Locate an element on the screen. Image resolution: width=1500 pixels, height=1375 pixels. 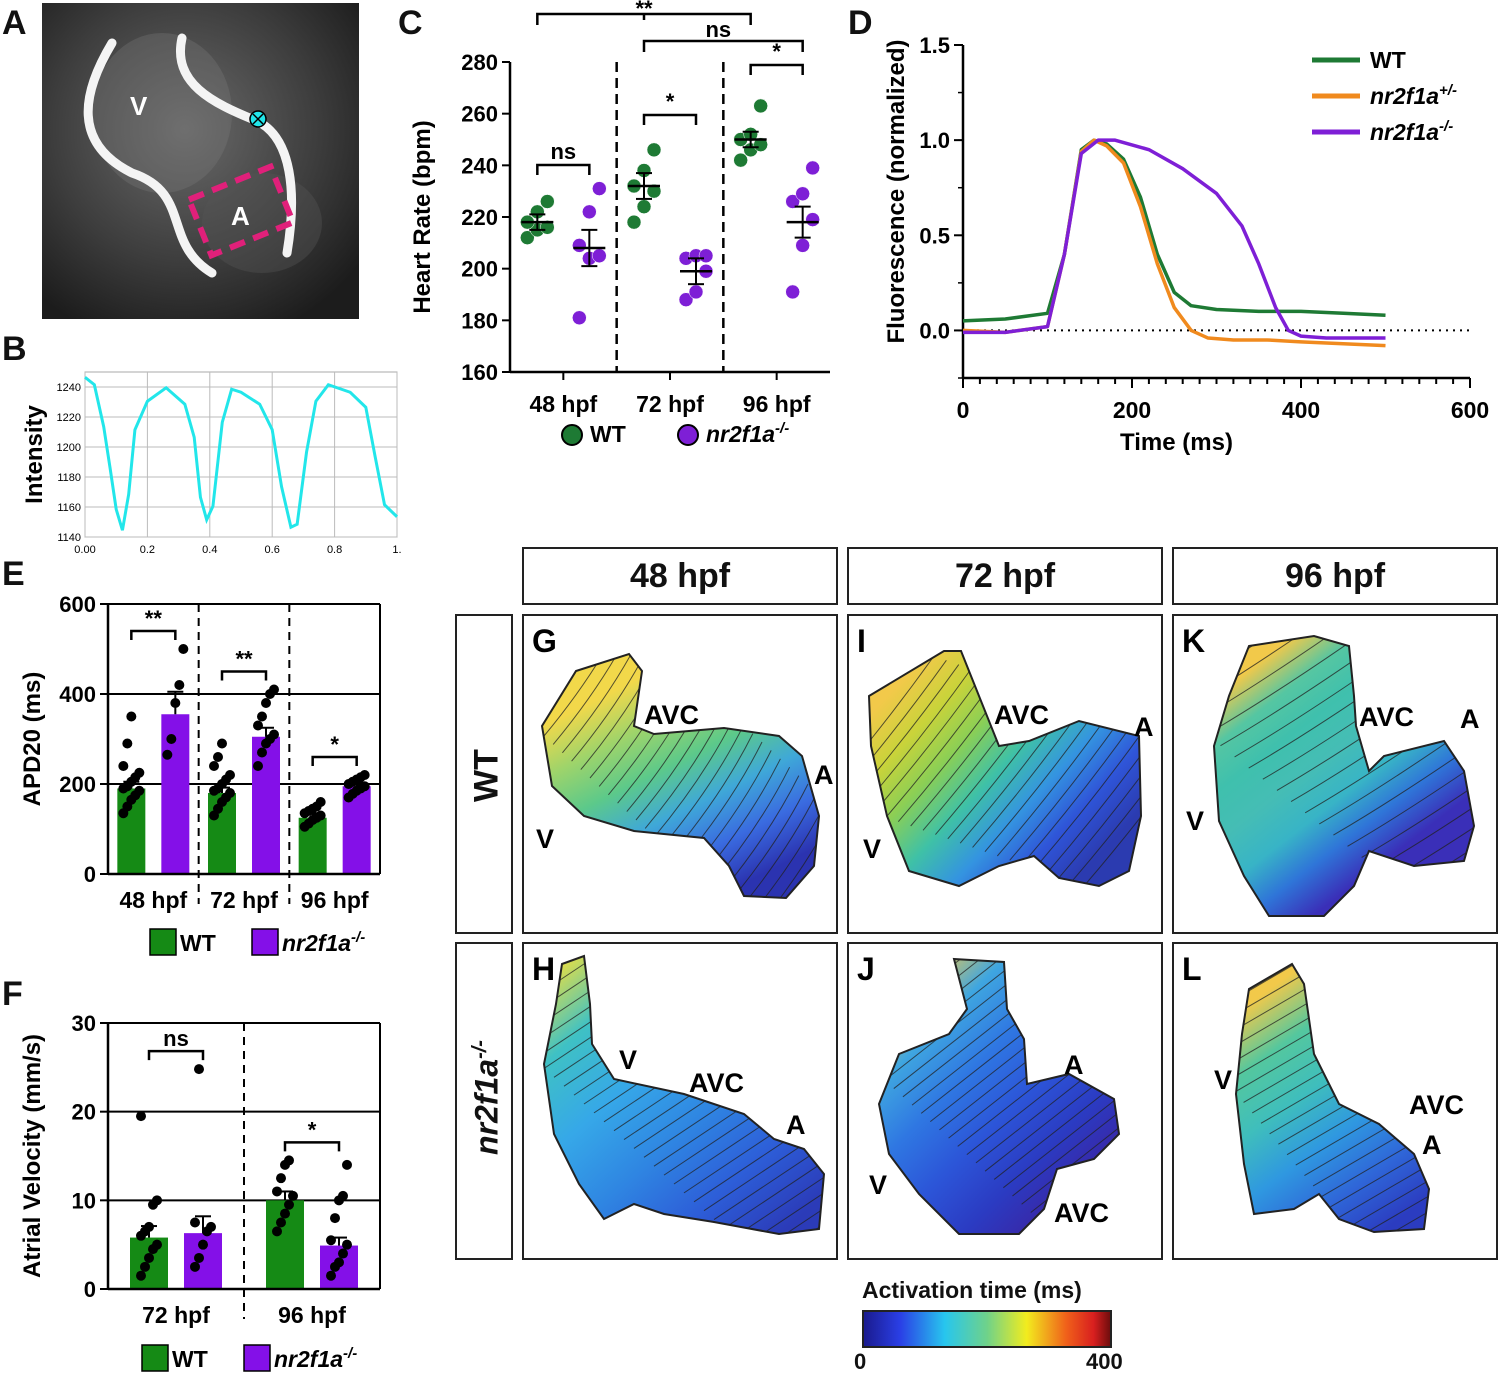
panel-a-microscopy: V A is located at coordinates (200, 161).